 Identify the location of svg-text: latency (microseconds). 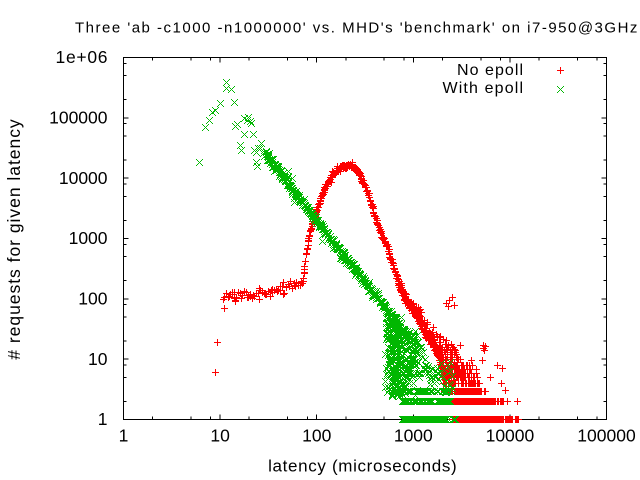
(362, 465).